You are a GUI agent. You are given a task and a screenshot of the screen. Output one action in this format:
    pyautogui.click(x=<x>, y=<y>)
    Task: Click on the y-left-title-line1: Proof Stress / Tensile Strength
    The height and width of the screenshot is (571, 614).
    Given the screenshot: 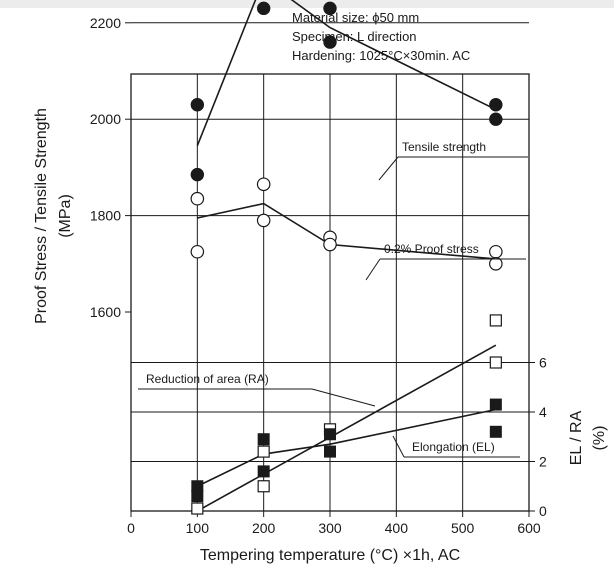 What is the action you would take?
    pyautogui.click(x=41, y=216)
    